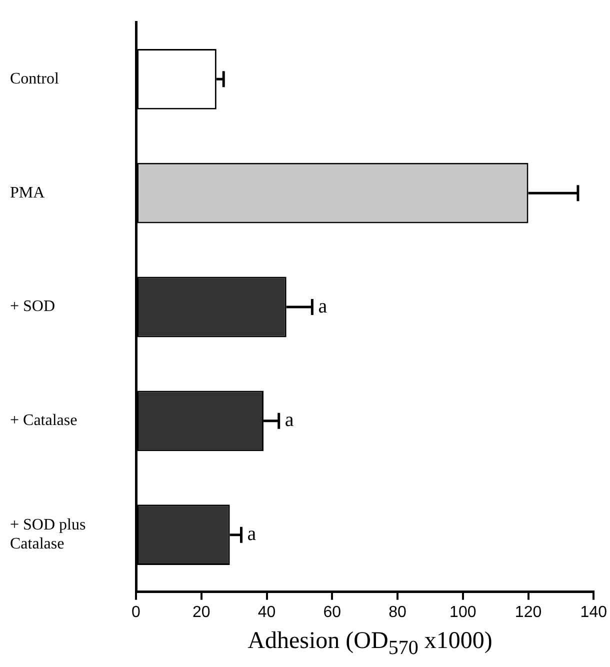 This screenshot has height=667, width=610. What do you see at coordinates (528, 612) in the screenshot?
I see `x-tick-label: 120` at bounding box center [528, 612].